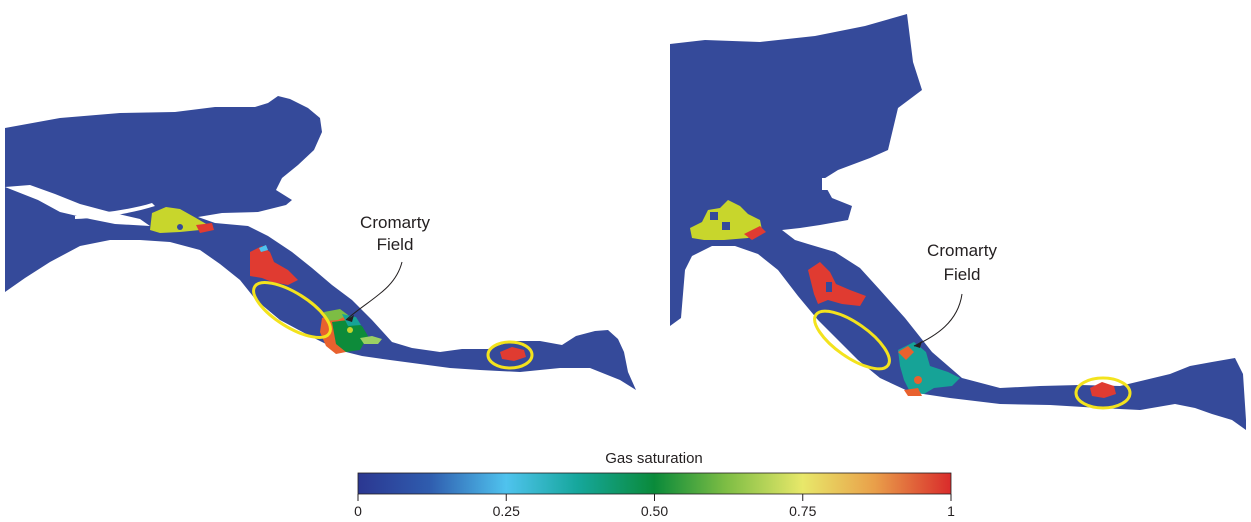  I want to click on colorbar-tick-label: 0.75, so click(802, 511).